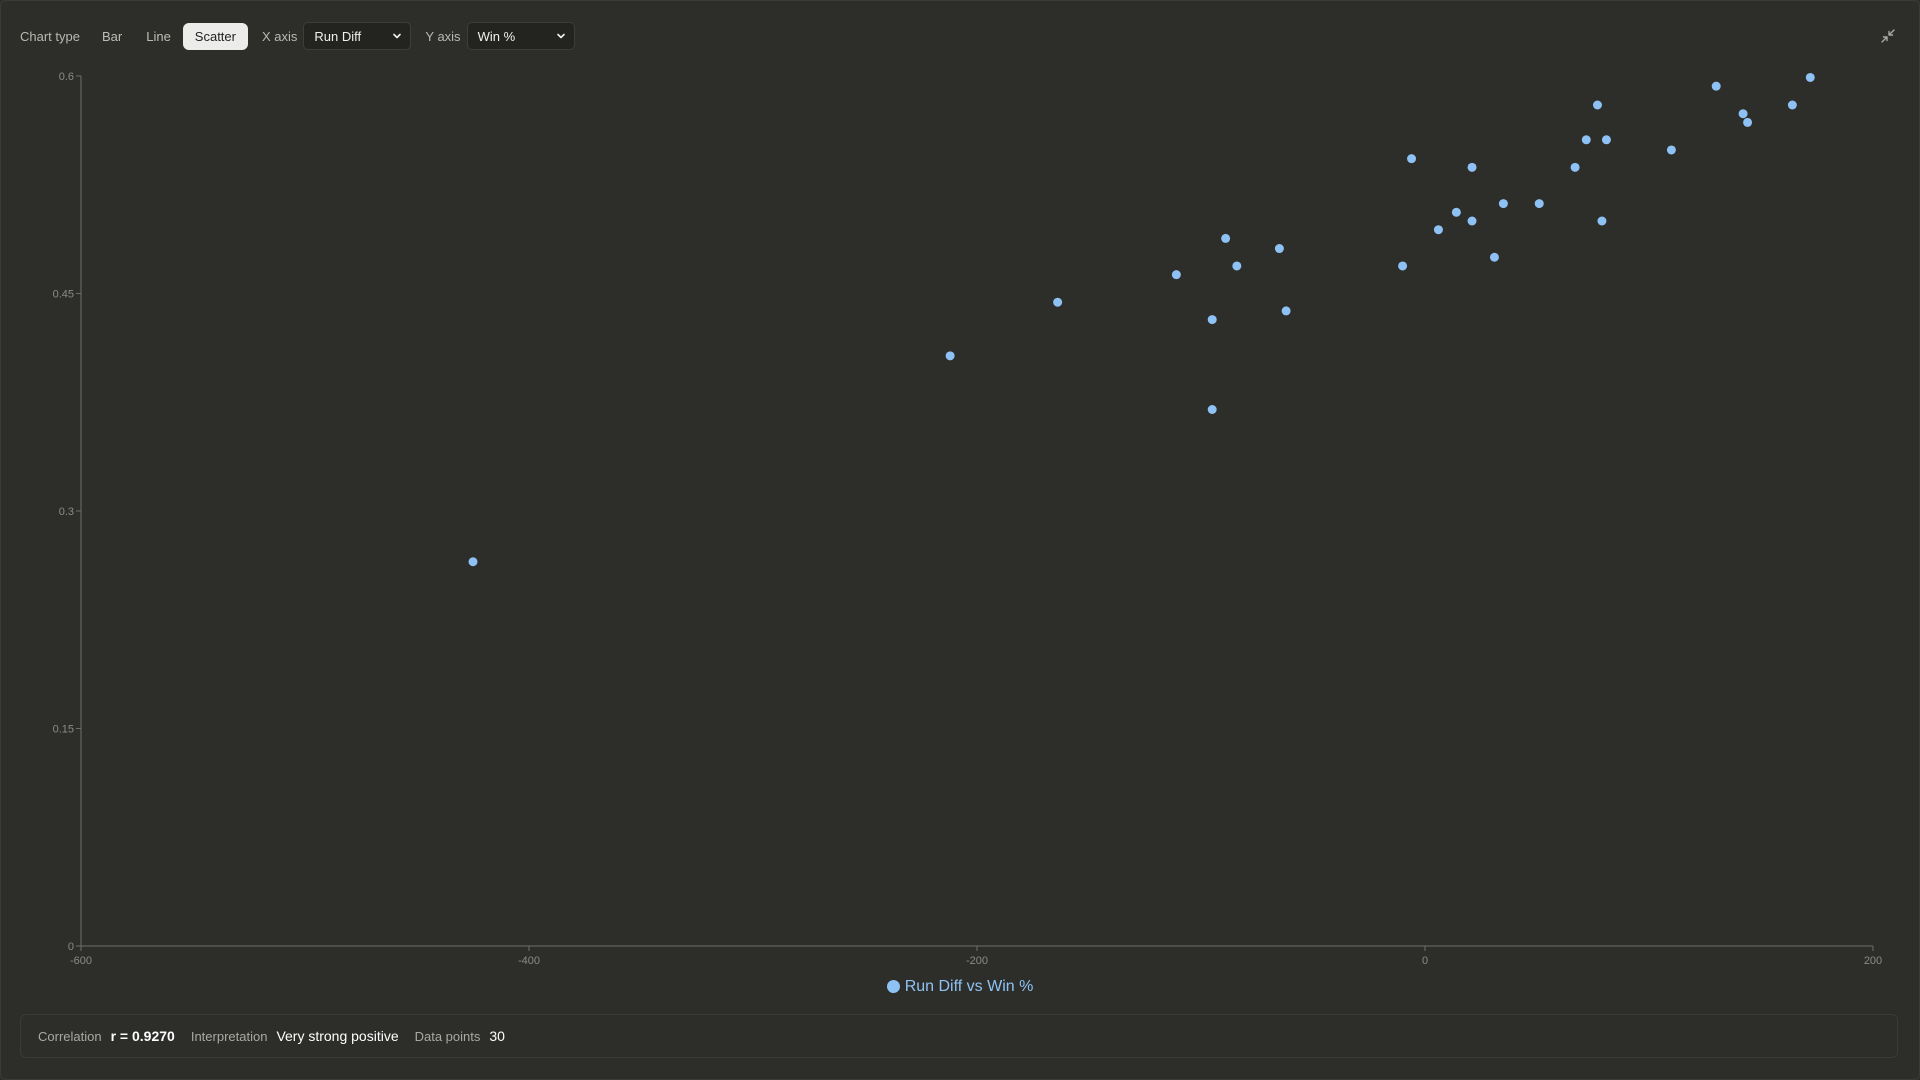 The width and height of the screenshot is (1920, 1080). I want to click on y-tick-label: 0.6, so click(66, 77).